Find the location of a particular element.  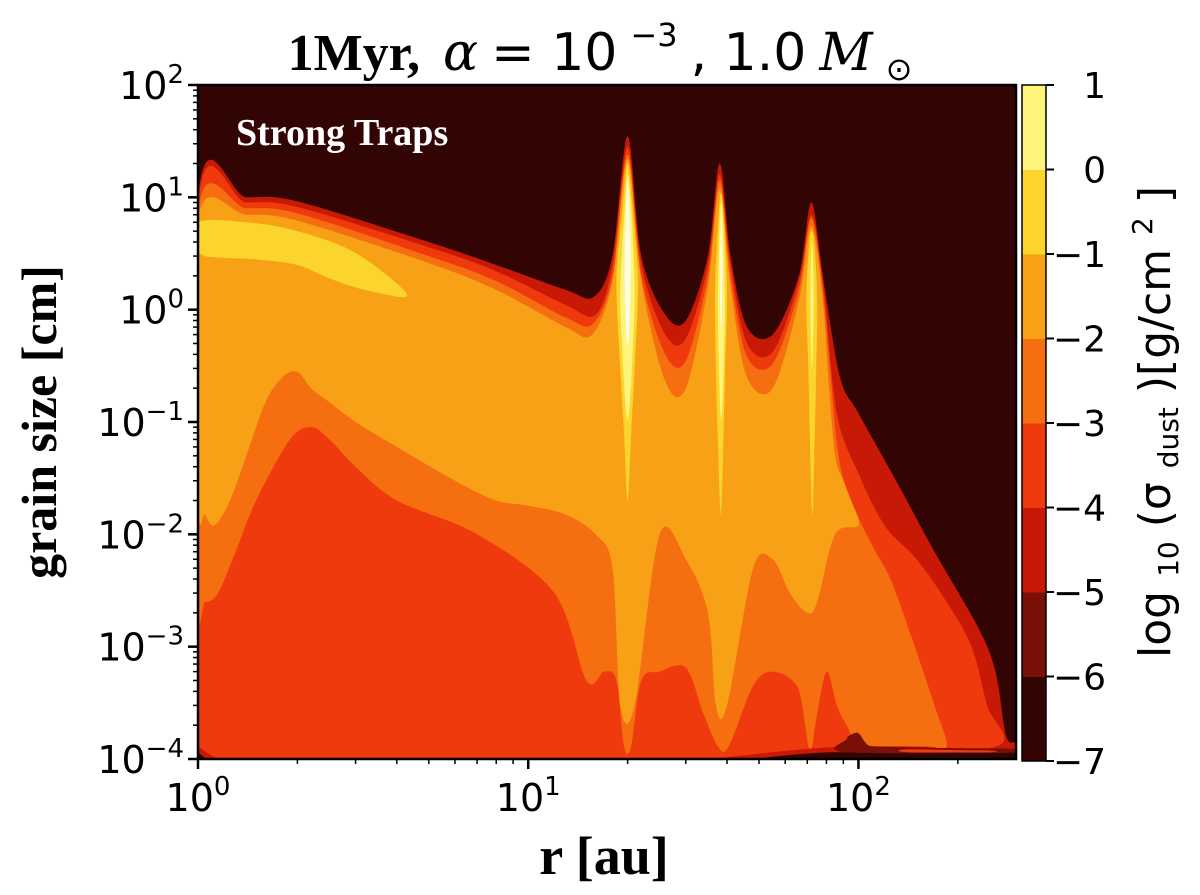

colorbar-label: log 10 (σ dust )[g/cm 2 ] is located at coordinates (1150, 422).